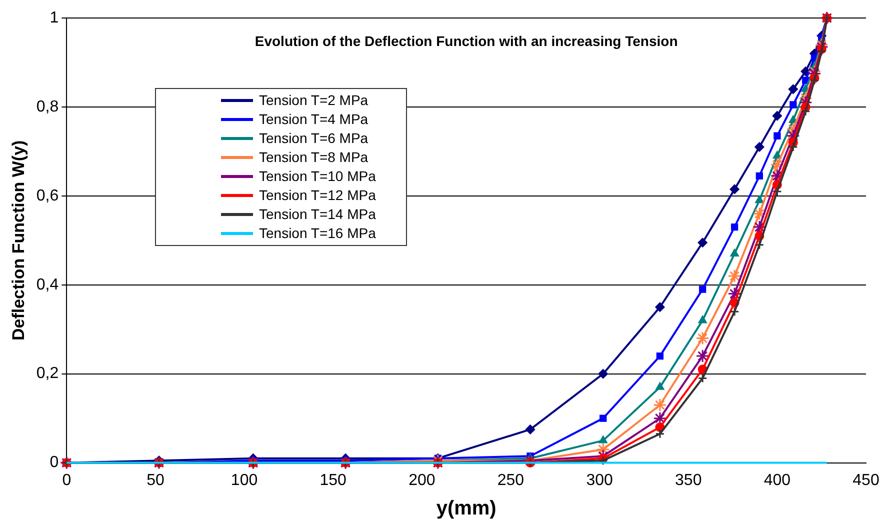 This screenshot has width=886, height=530. Describe the element at coordinates (47, 285) in the screenshot. I see `y-tick-label: 0,4` at that location.